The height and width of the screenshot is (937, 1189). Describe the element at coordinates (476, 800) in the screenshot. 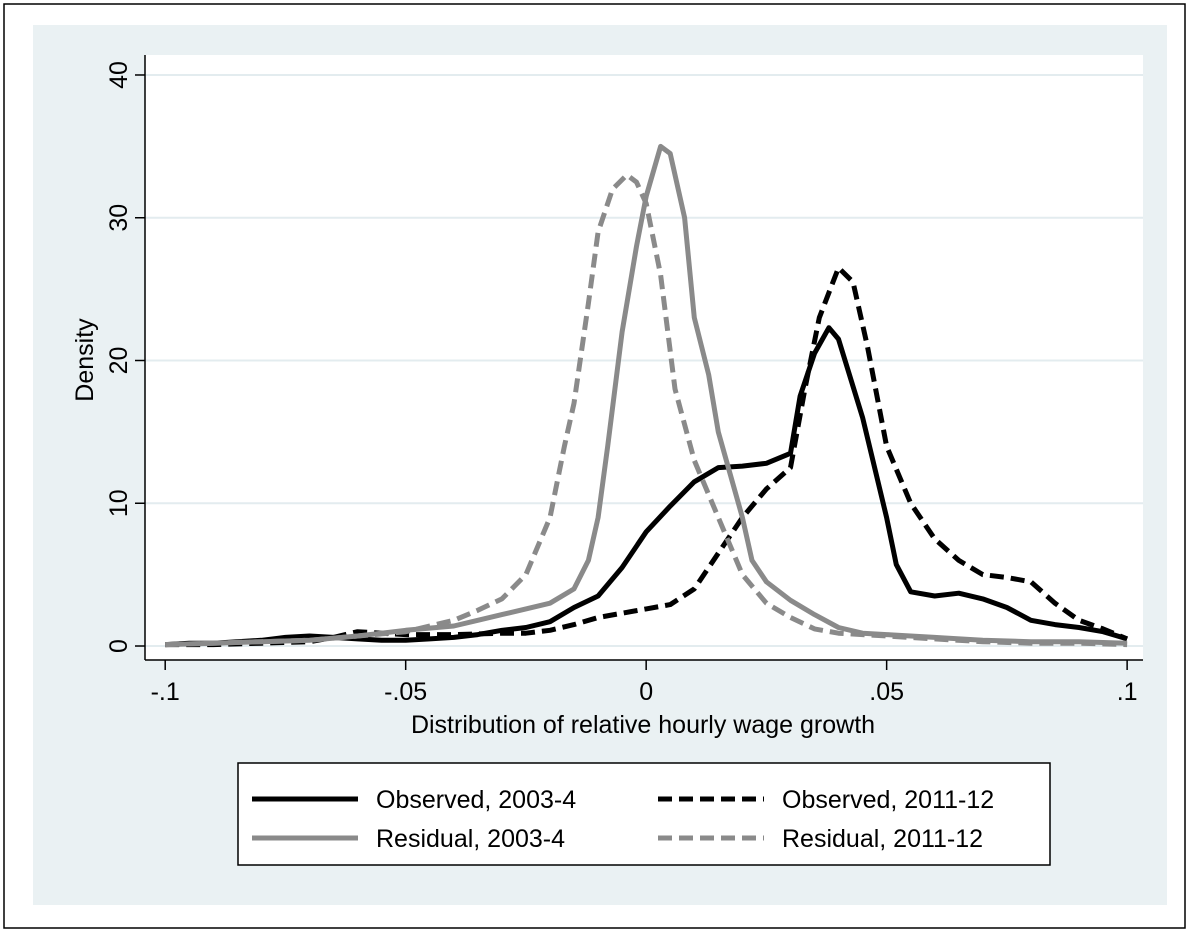

I see `legend-label: Observed, 2003-4` at that location.